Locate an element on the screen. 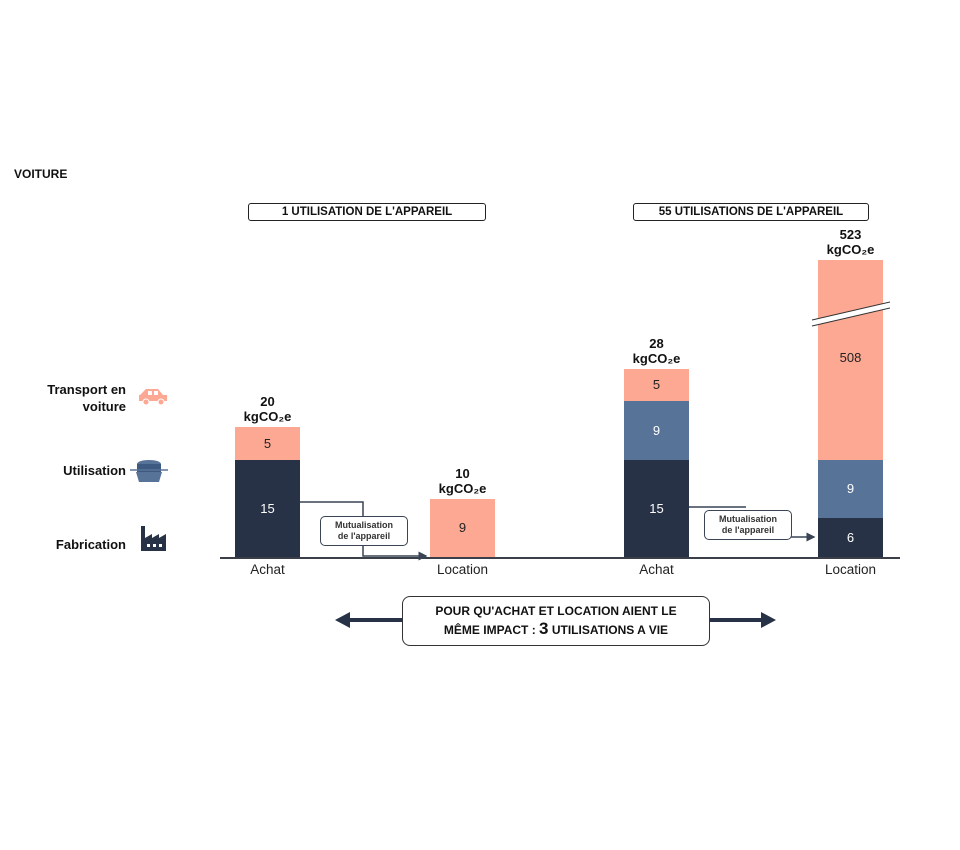 The height and width of the screenshot is (850, 960). scenario-1-title: 1 UTILISATION DE L'APPAREIL is located at coordinates (367, 212).